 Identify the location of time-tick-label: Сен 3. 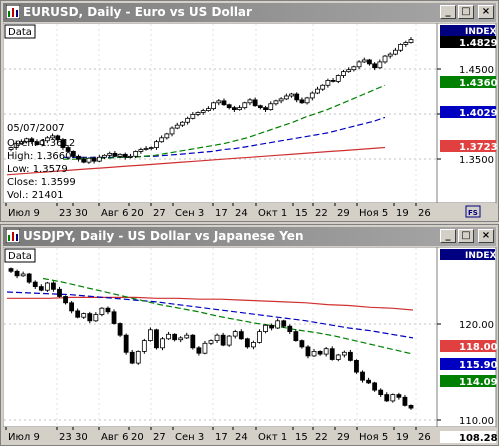
(189, 437).